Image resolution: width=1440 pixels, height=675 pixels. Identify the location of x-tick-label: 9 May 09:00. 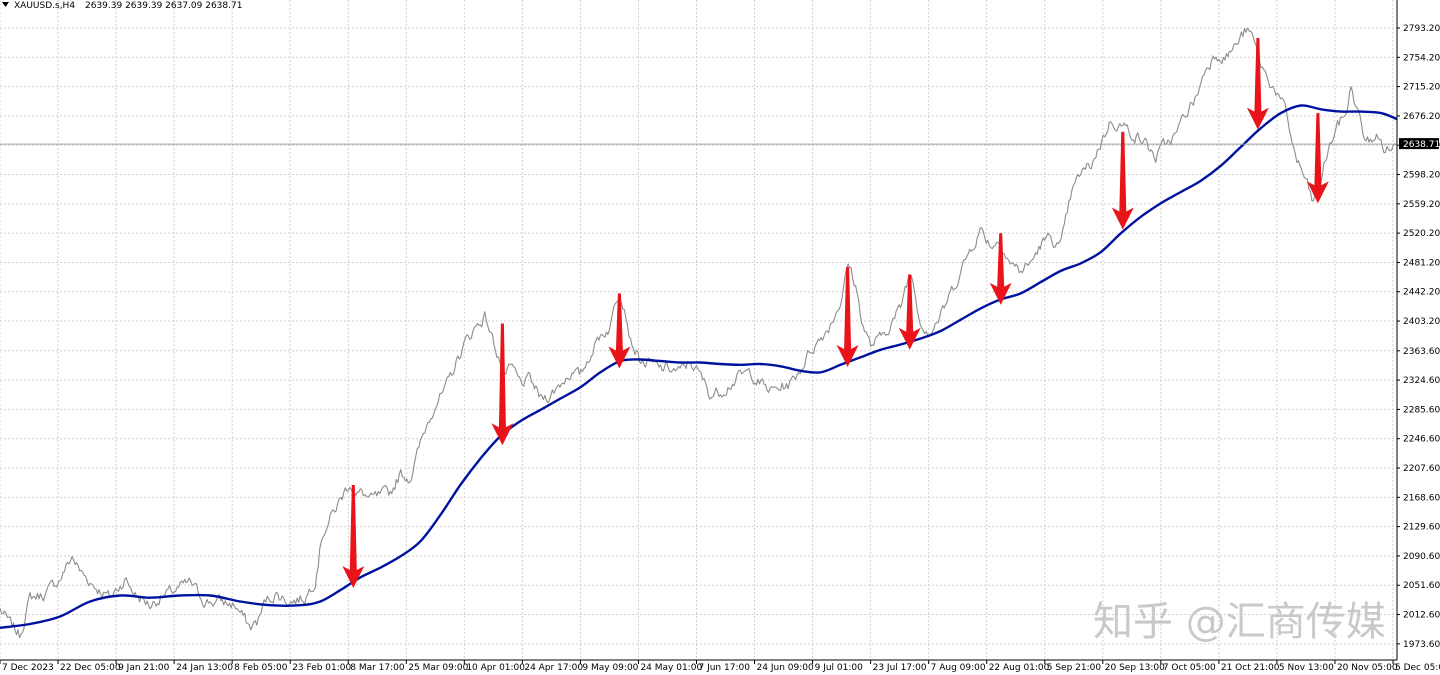
(610, 668).